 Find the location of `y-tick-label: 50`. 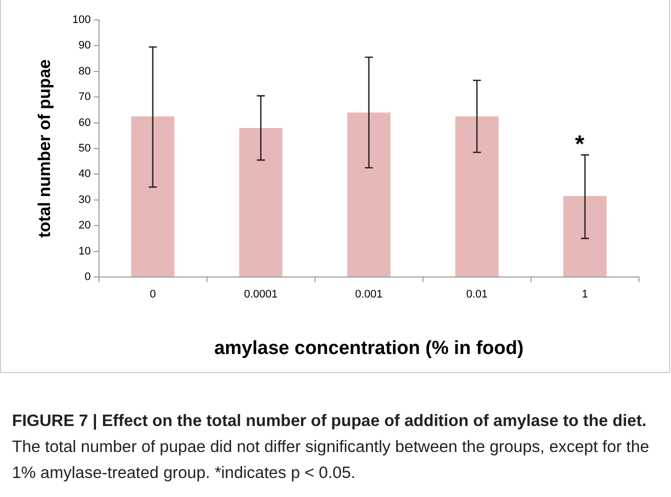

y-tick-label: 50 is located at coordinates (84, 148).